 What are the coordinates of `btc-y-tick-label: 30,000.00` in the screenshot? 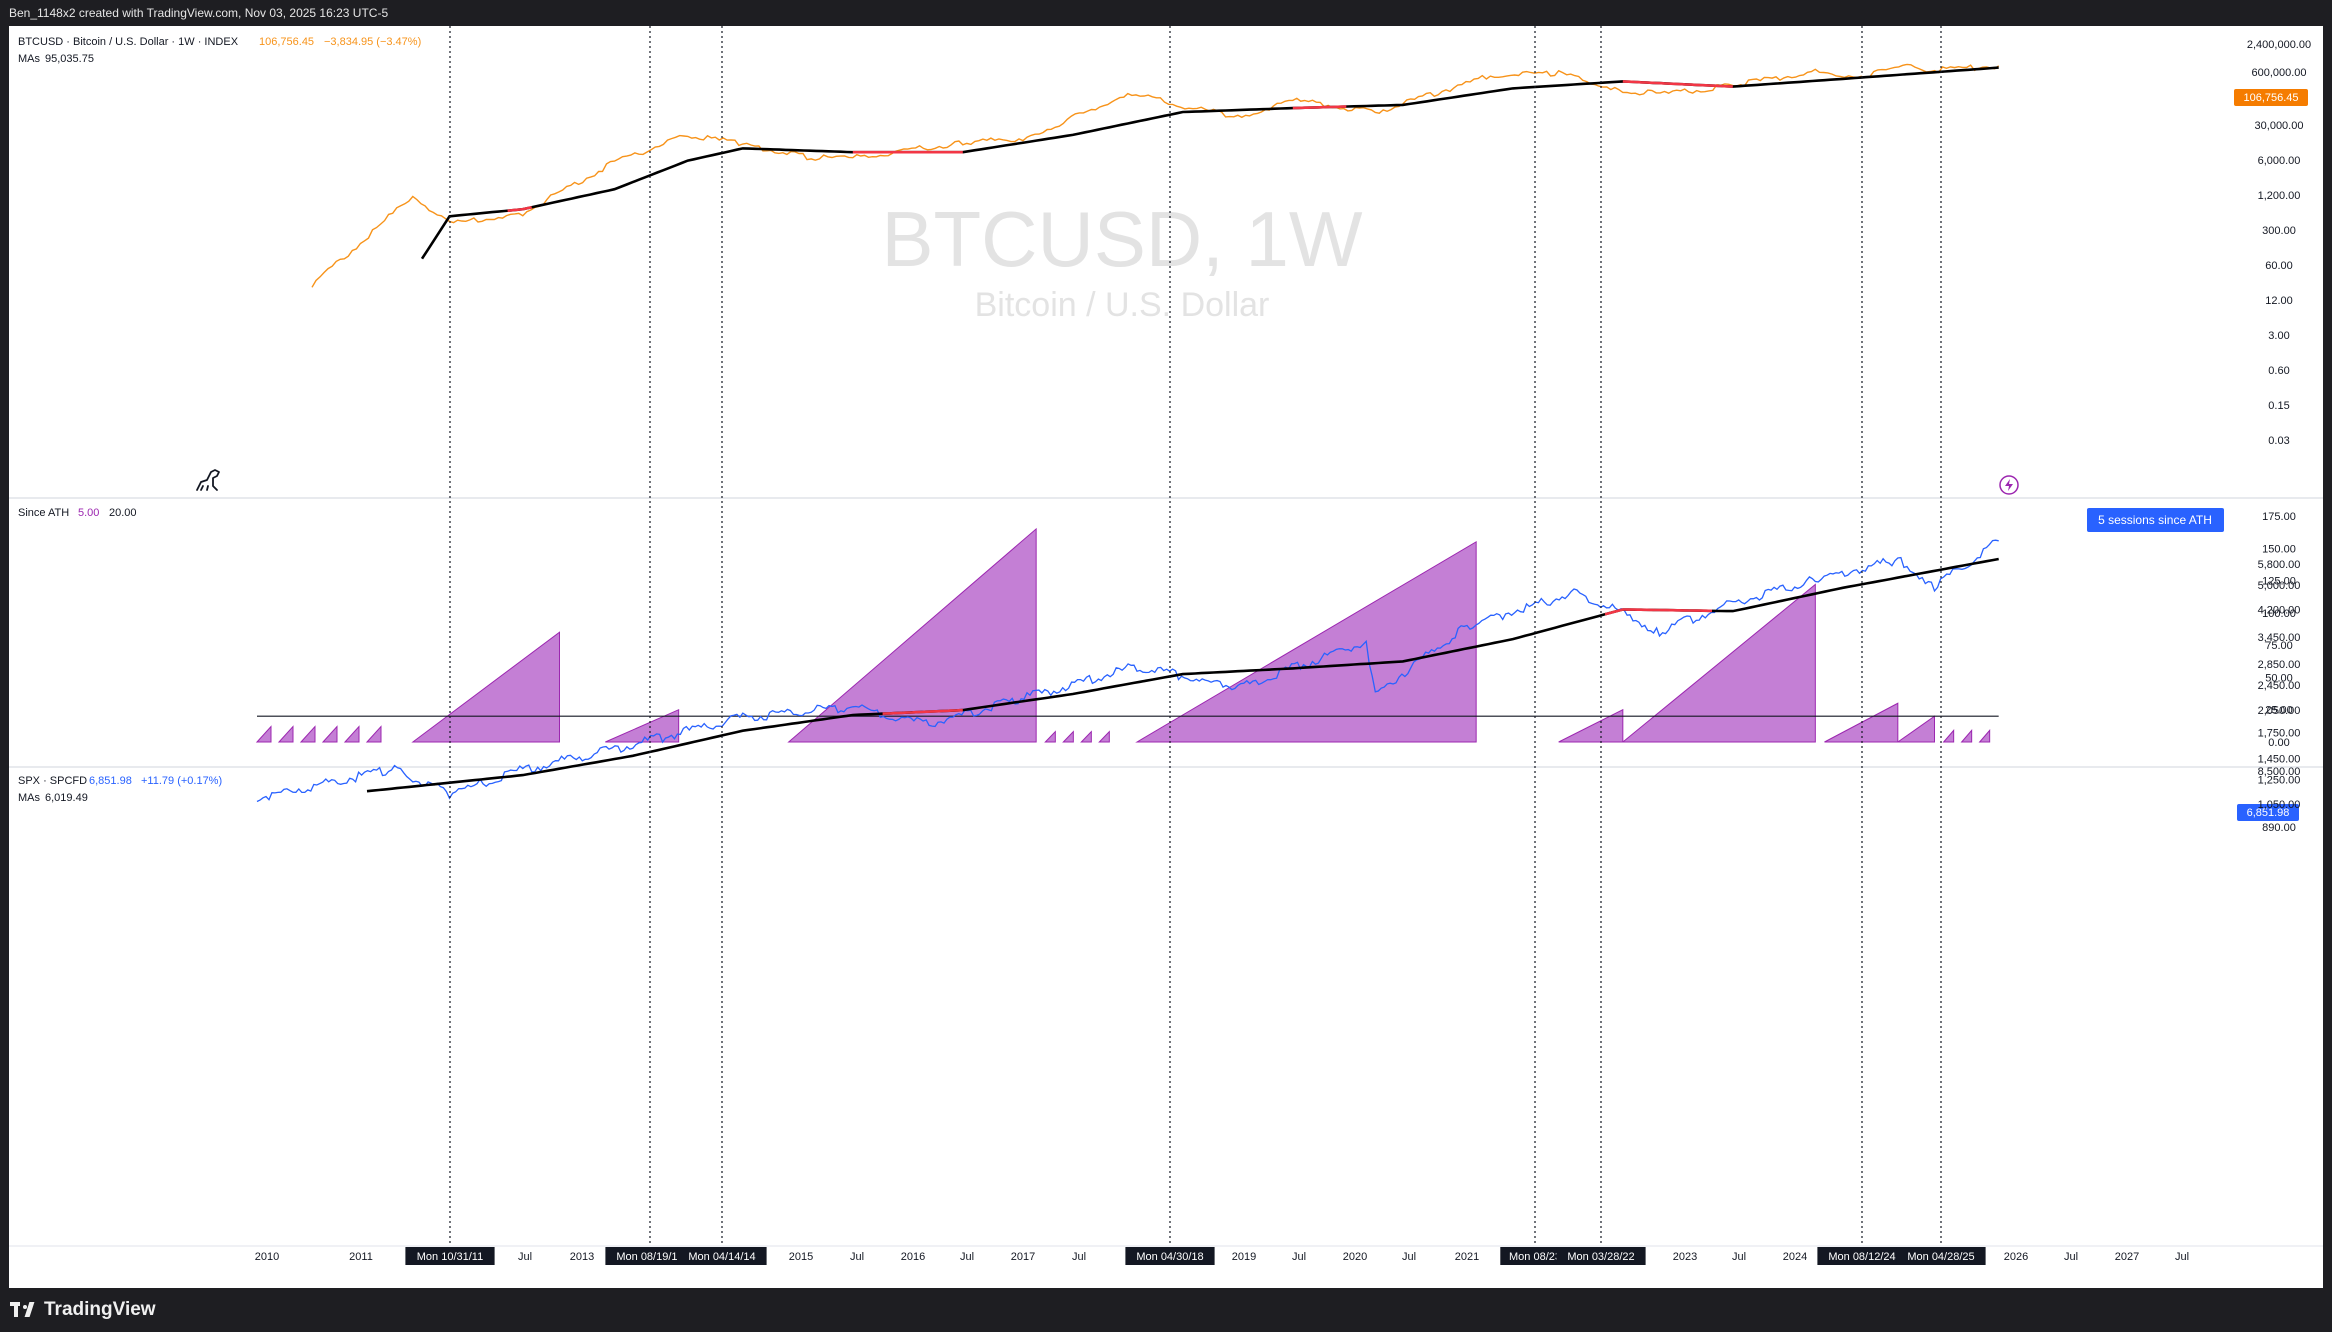 It's located at (2279, 126).